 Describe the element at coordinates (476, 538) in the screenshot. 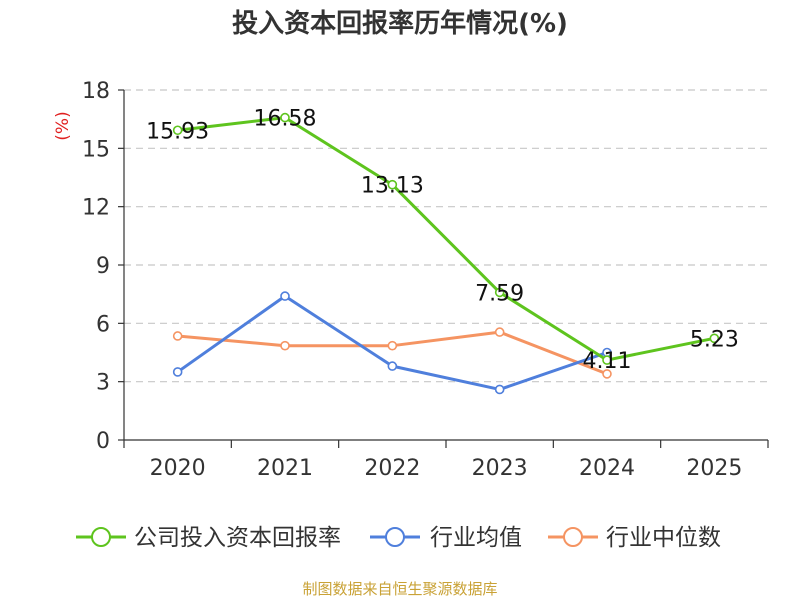

I see `legend-label-1: 行业均值` at that location.